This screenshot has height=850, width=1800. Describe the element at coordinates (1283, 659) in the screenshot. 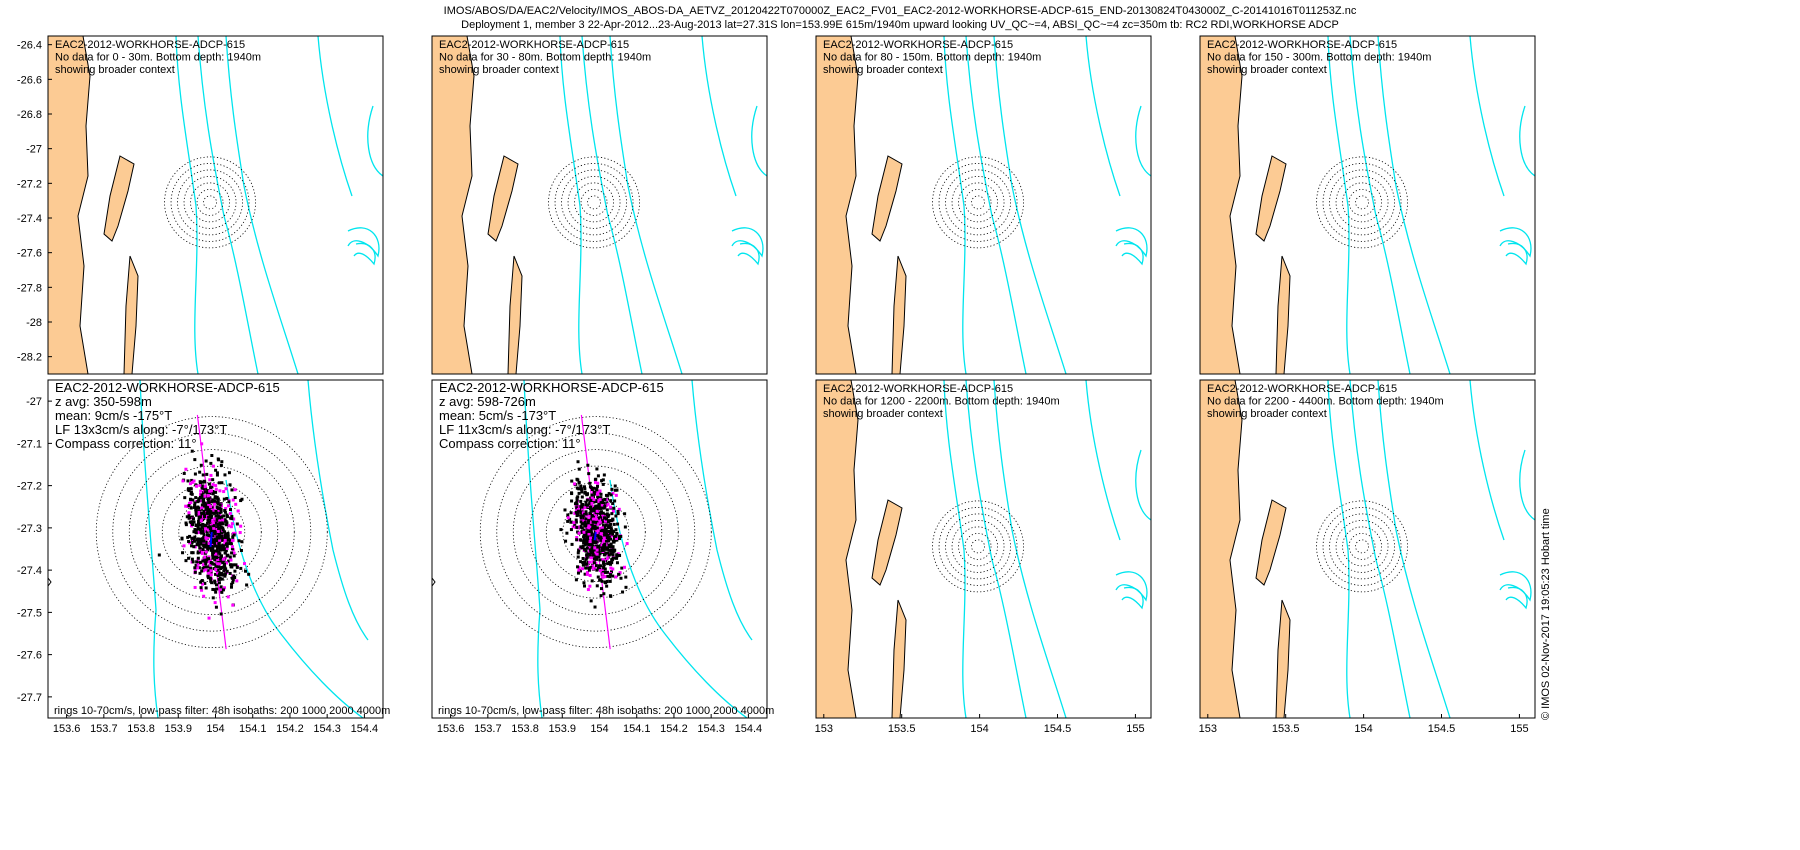

I see `island-south` at that location.